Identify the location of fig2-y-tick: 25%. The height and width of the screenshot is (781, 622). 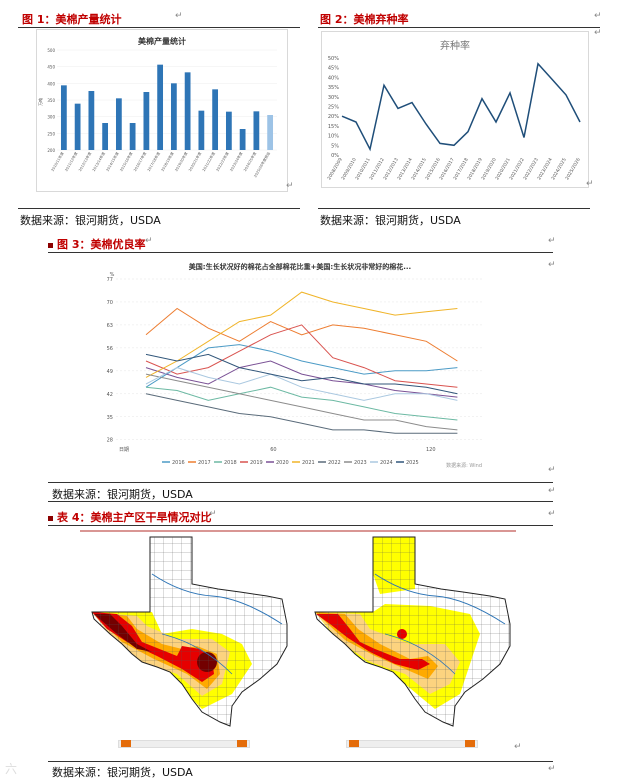
(333, 108).